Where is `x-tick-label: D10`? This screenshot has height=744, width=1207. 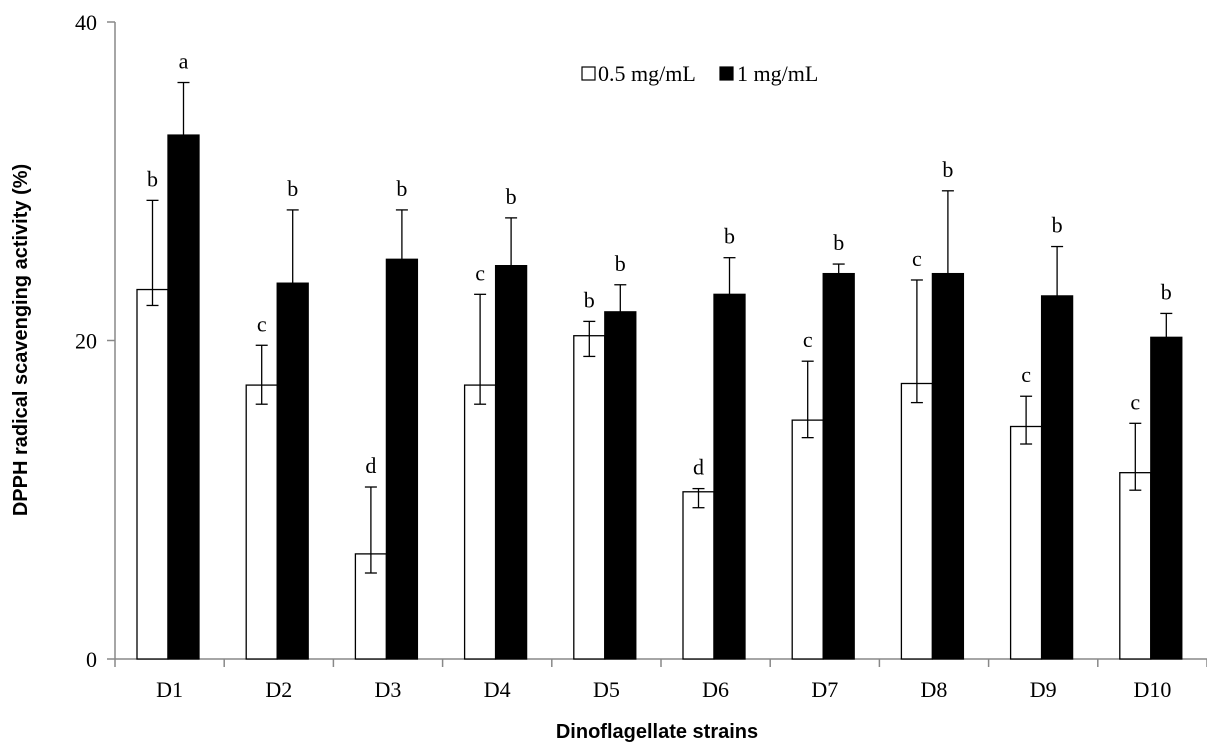
x-tick-label: D10 is located at coordinates (1152, 689).